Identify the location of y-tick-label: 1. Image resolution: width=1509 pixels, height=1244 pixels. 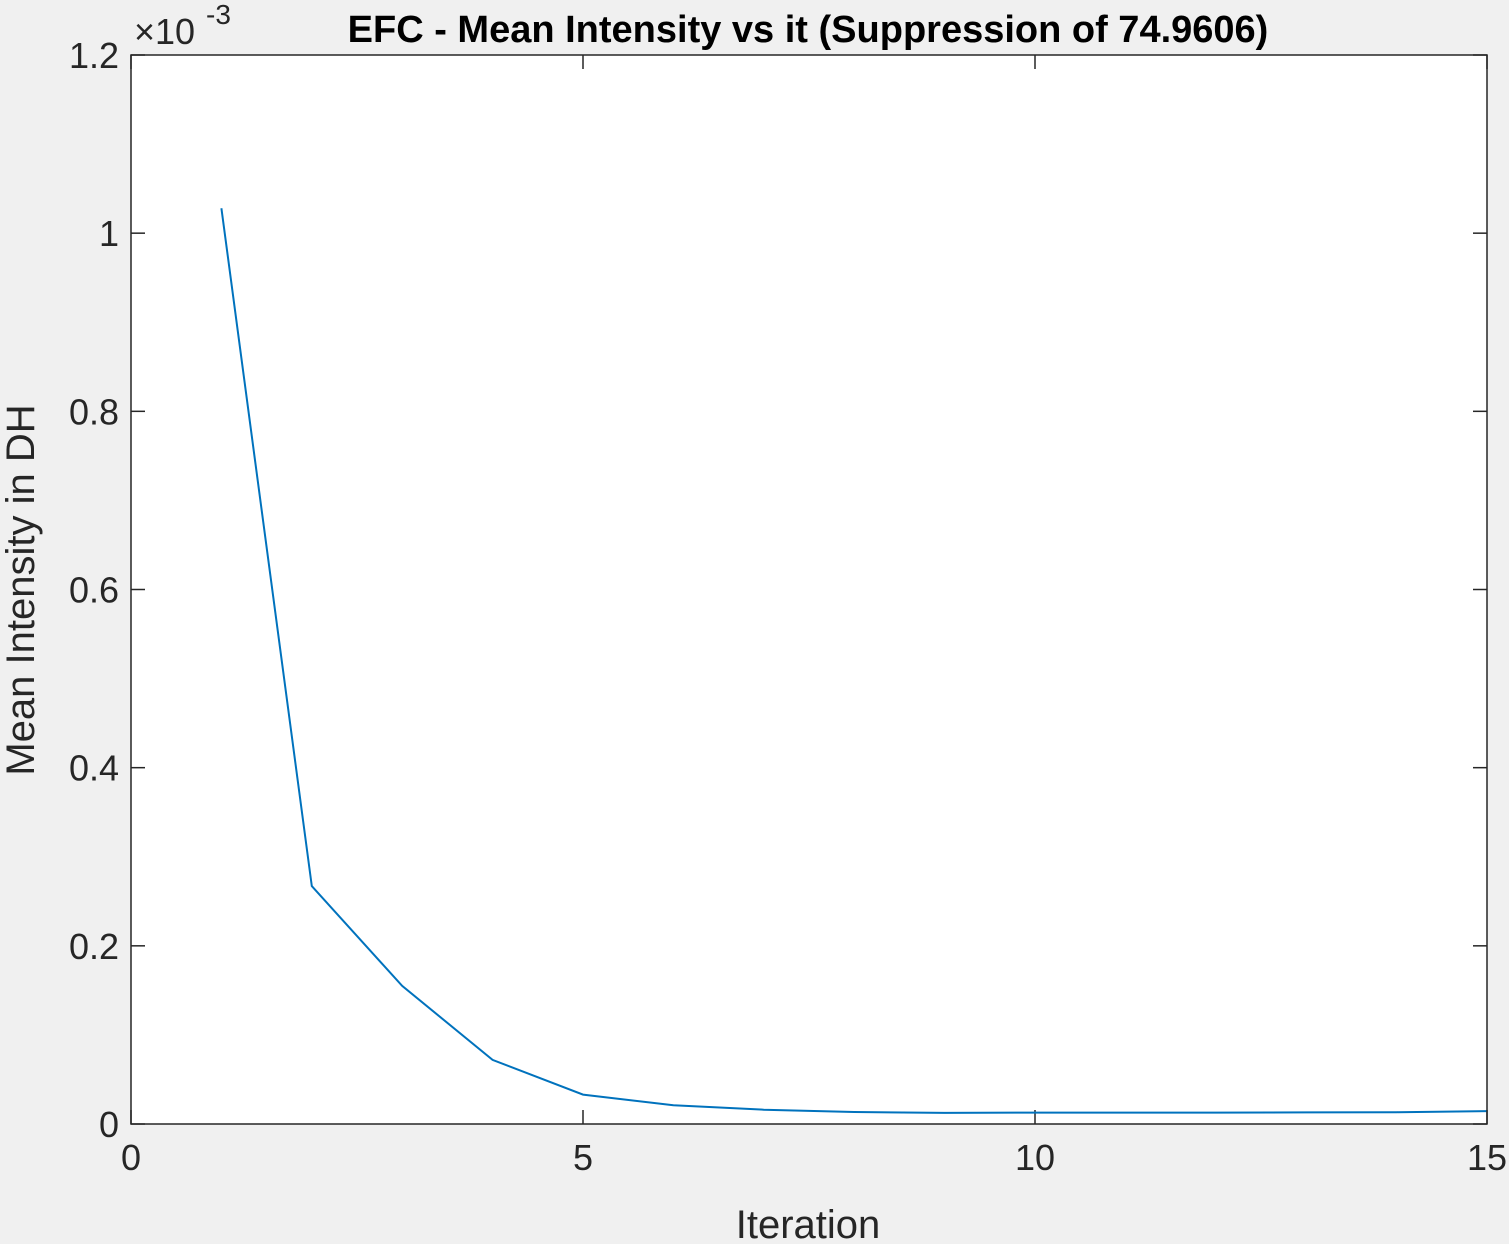
(109, 233).